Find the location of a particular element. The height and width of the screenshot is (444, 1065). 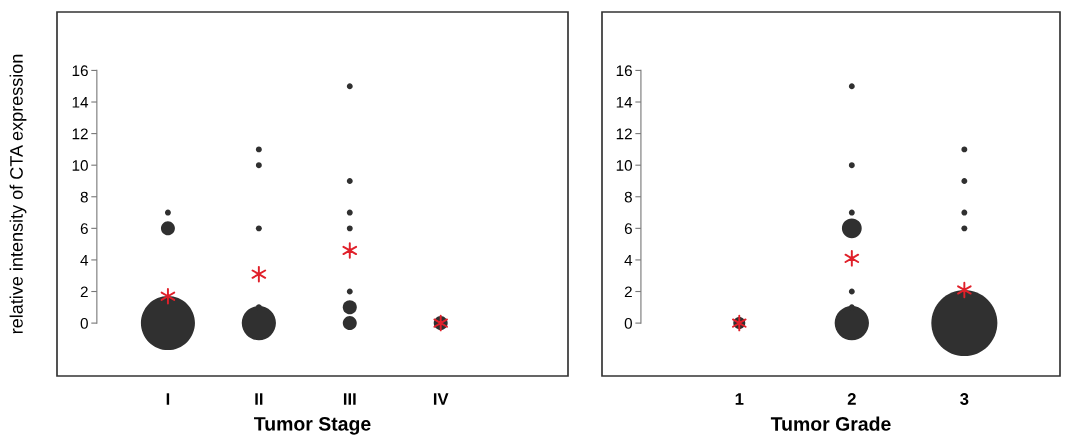

x-tick-label: IV is located at coordinates (441, 399).